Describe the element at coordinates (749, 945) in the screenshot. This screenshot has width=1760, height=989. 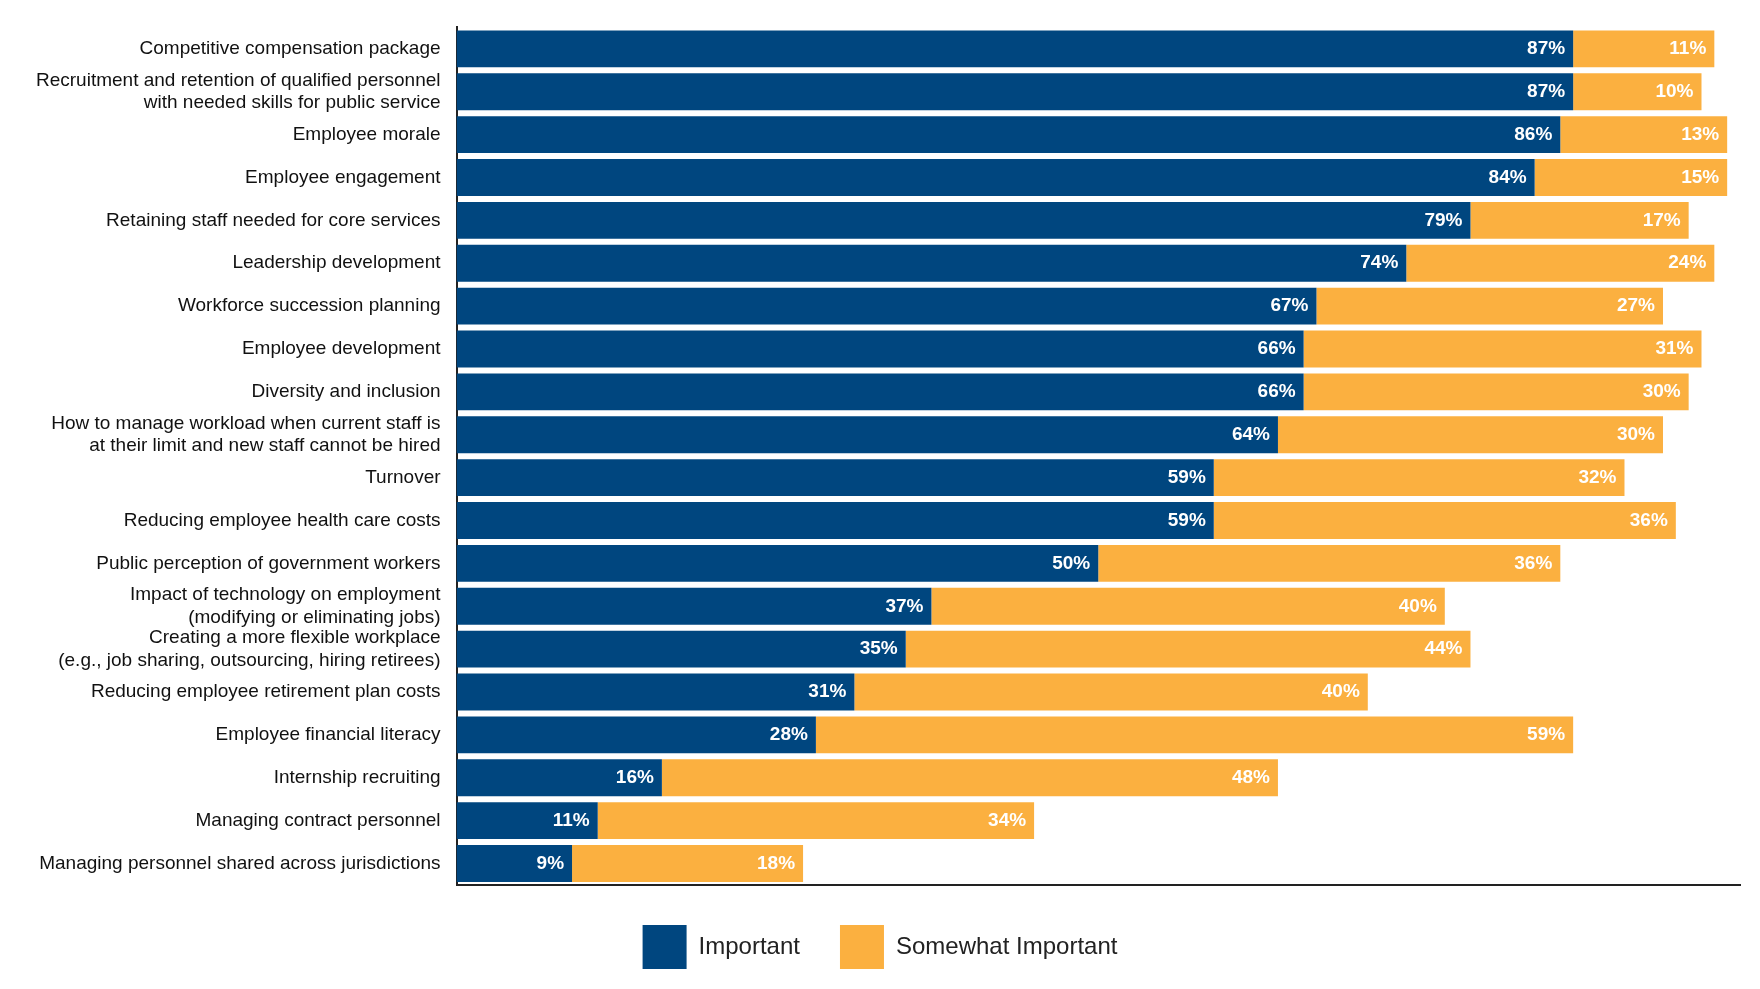
I see `legend-label: Important` at that location.